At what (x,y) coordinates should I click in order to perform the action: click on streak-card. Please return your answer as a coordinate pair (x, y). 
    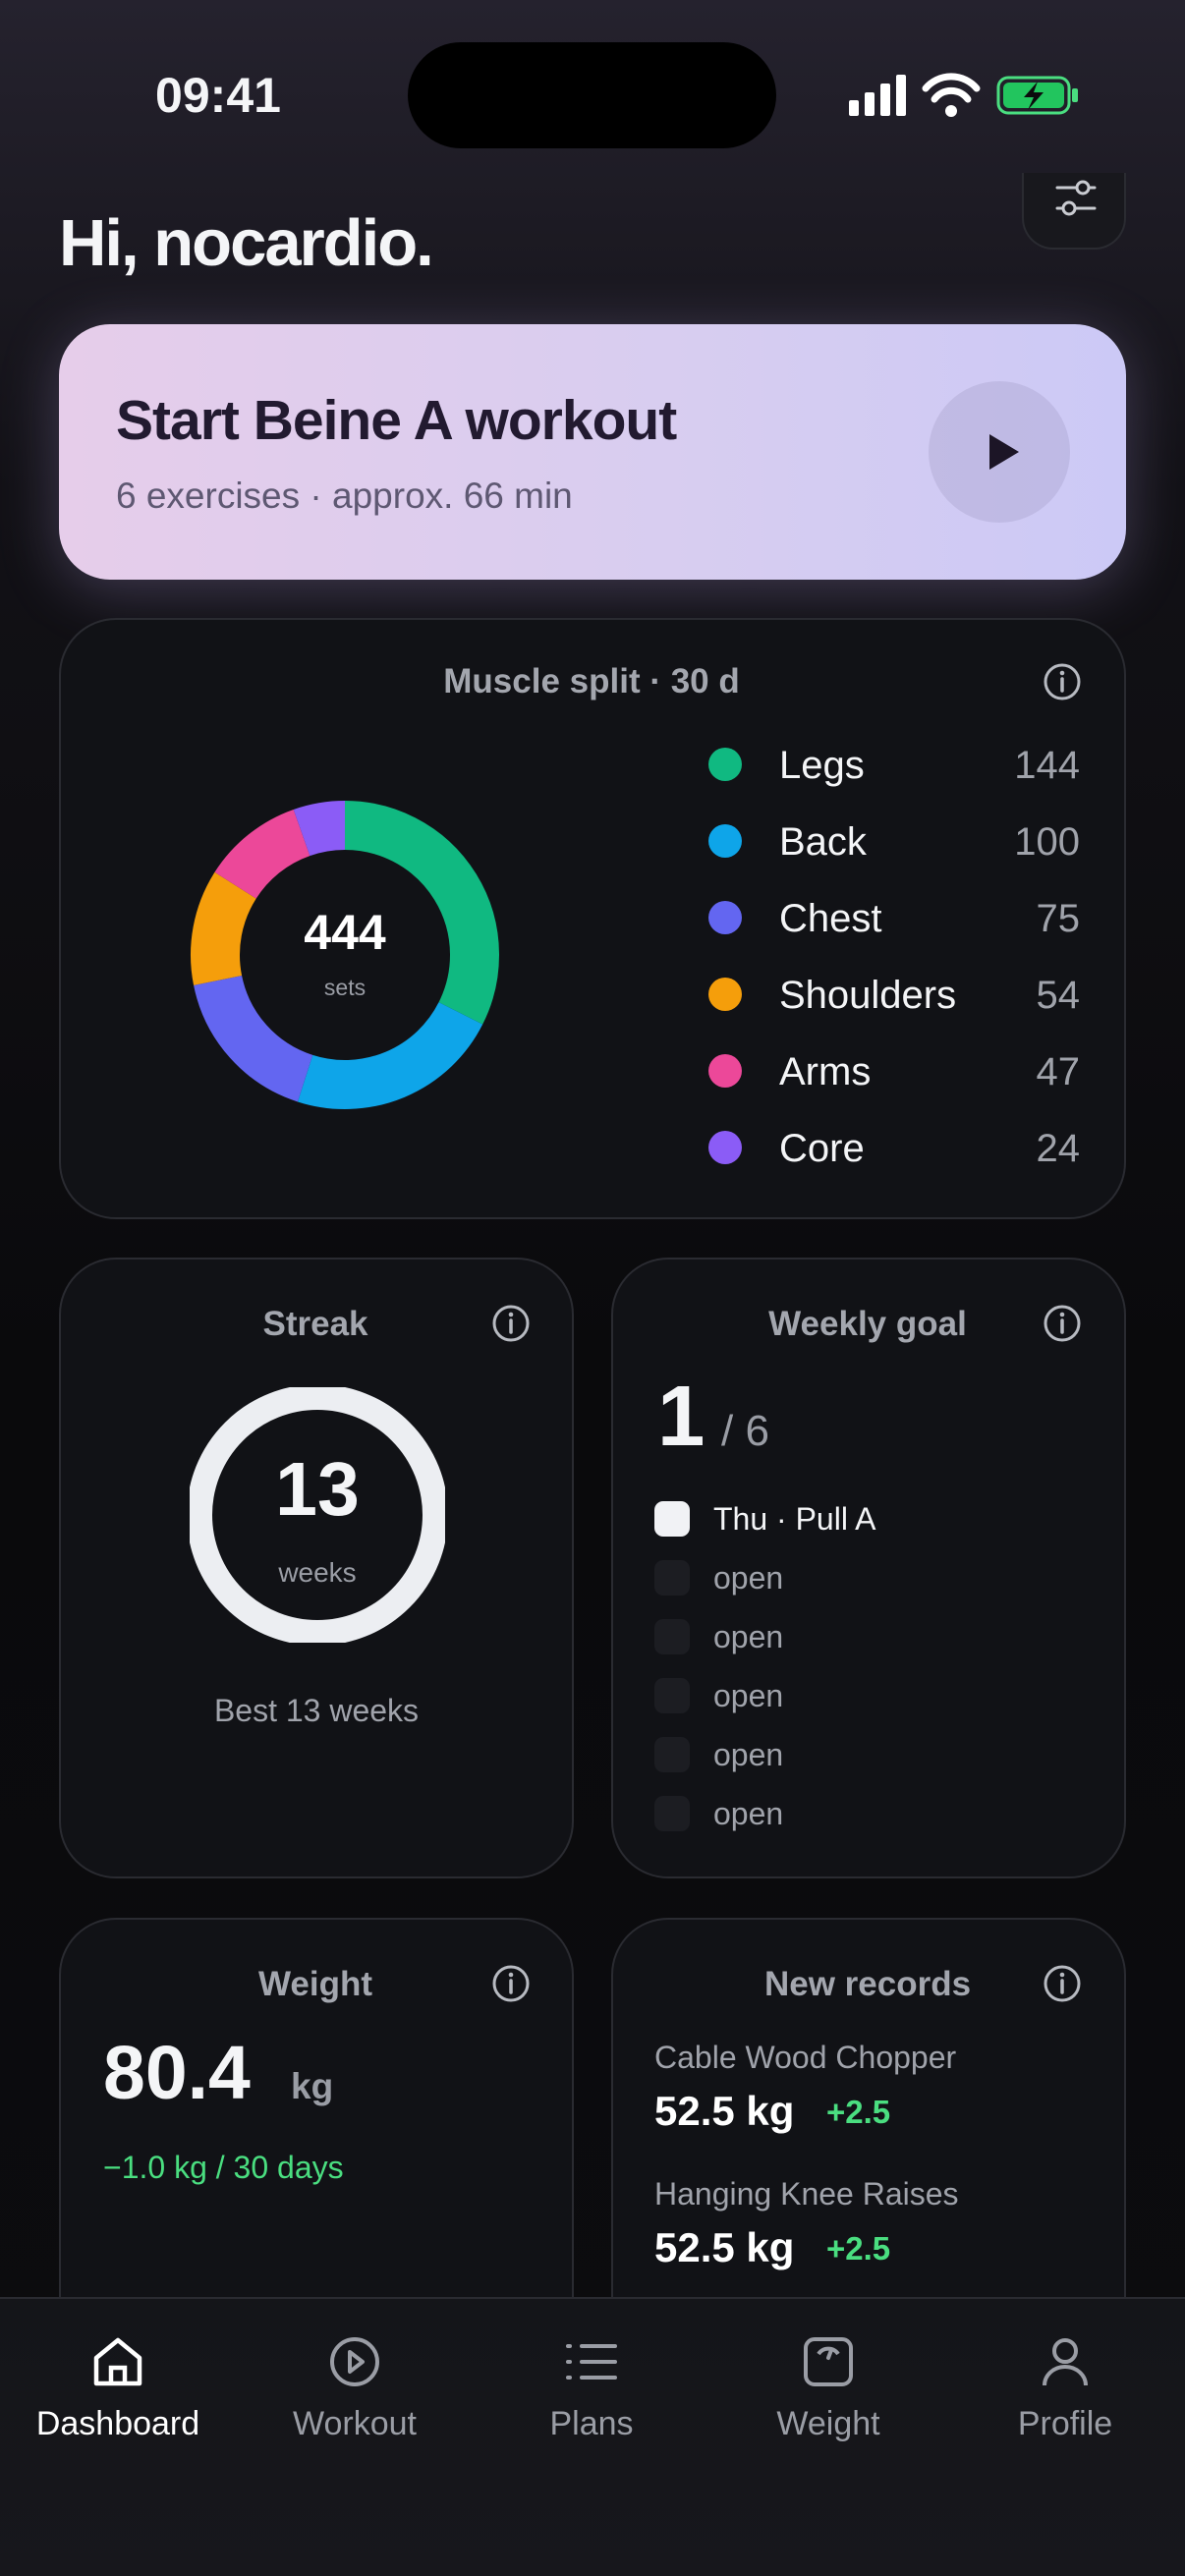
    Looking at the image, I should click on (317, 1568).